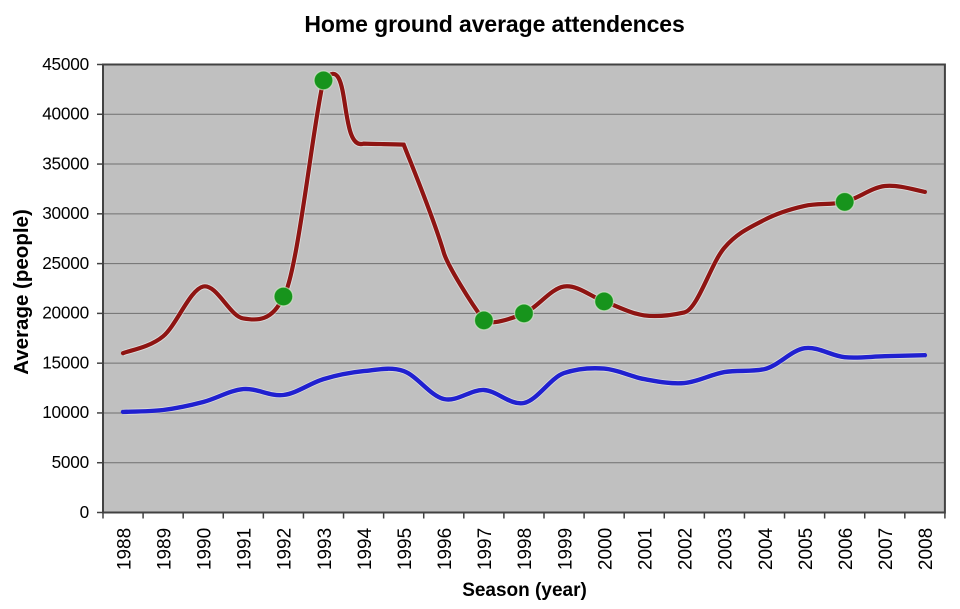 This screenshot has height=609, width=960. Describe the element at coordinates (405, 549) in the screenshot. I see `svg-text: 1995` at that location.